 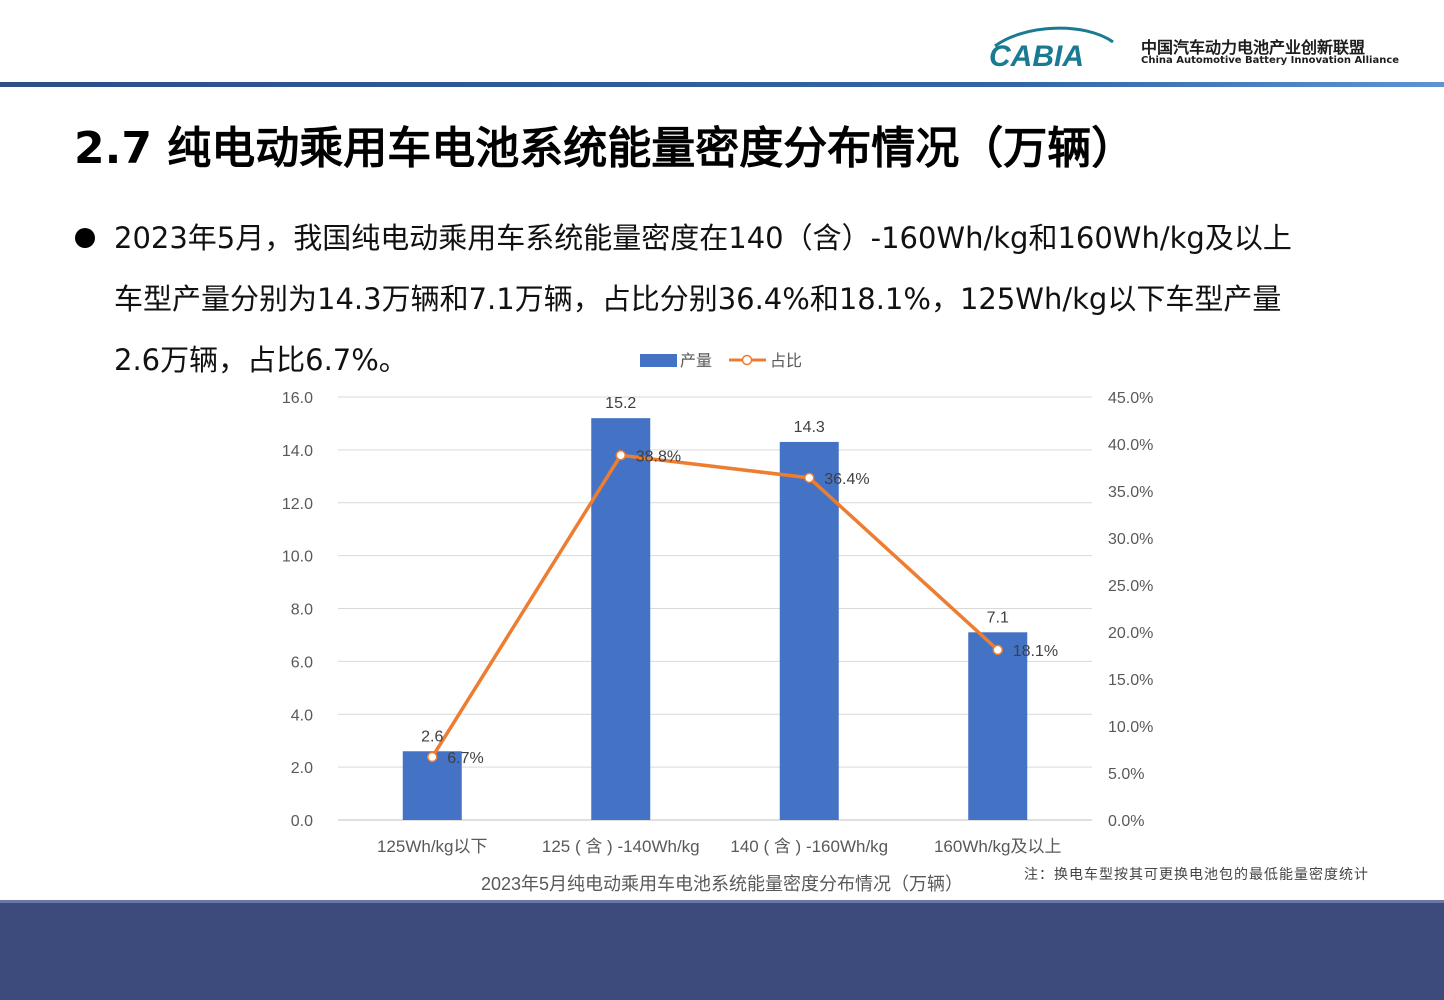 I want to click on line-data-label: 6.7%, so click(x=465, y=758).